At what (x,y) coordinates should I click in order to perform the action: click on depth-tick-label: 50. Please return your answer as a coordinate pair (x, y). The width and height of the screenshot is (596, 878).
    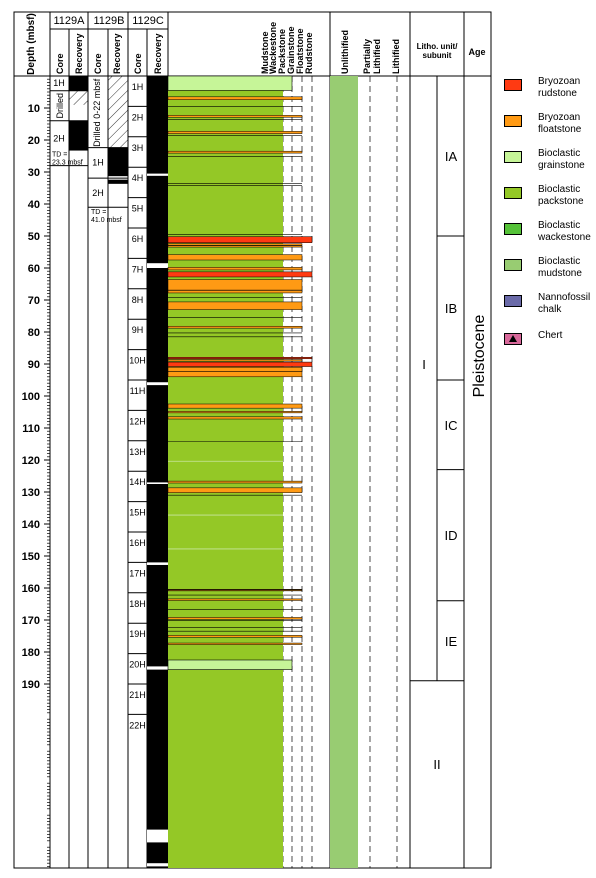
    Looking at the image, I should click on (34, 237).